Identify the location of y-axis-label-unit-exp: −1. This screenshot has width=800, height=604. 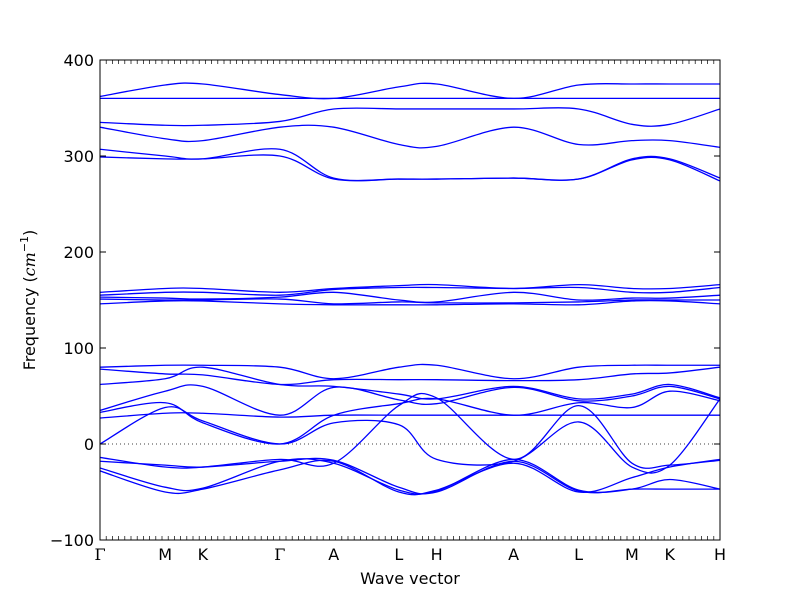
(24, 244).